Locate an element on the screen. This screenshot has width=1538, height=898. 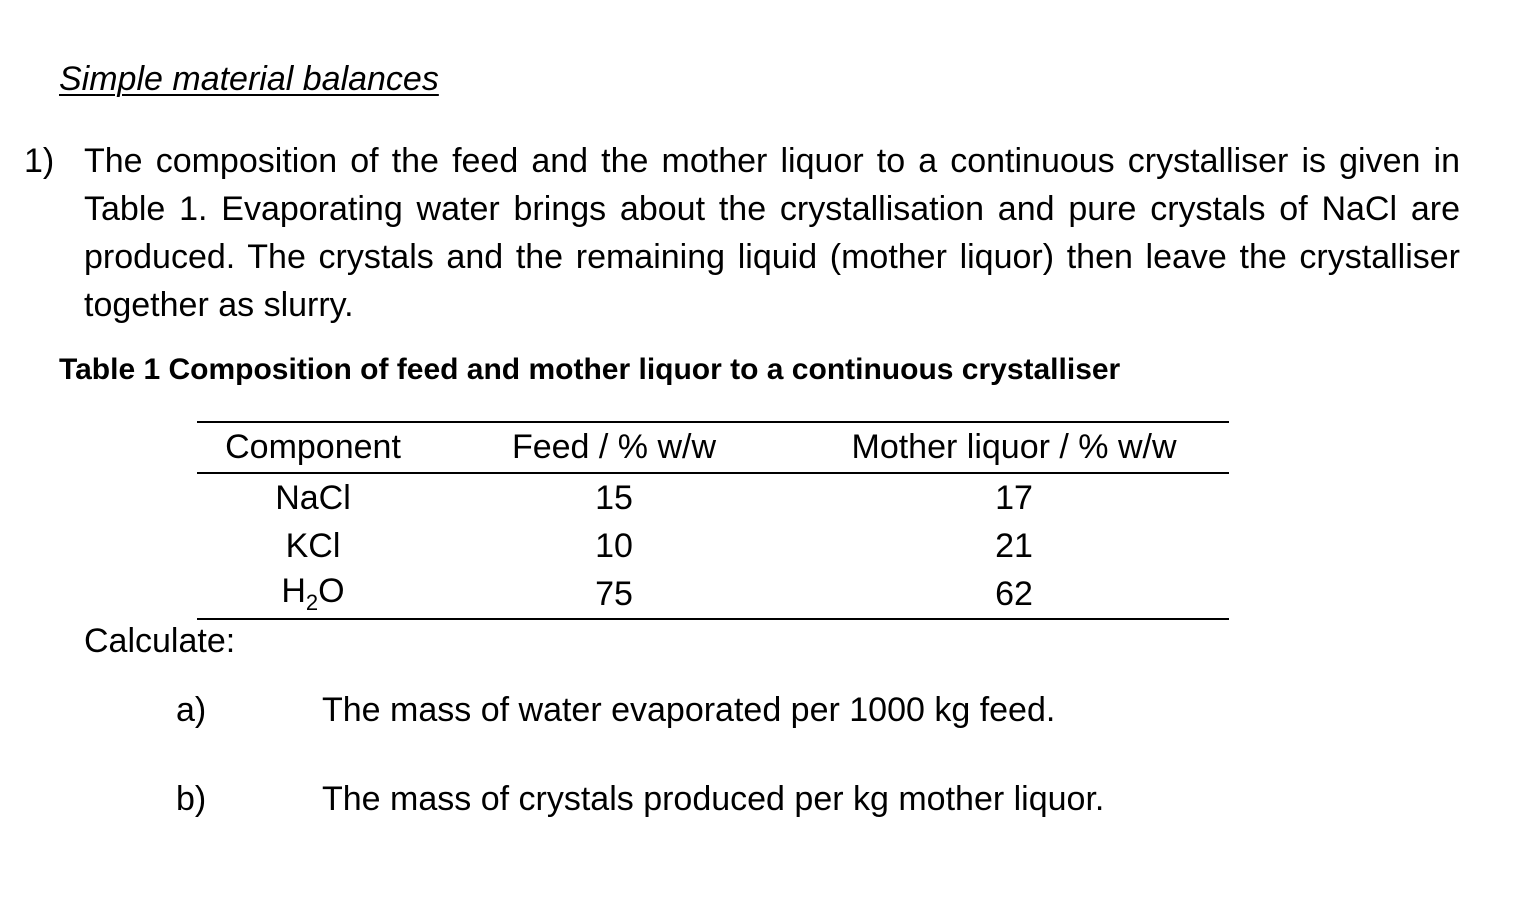
cell-feed: 15 is located at coordinates (614, 497).